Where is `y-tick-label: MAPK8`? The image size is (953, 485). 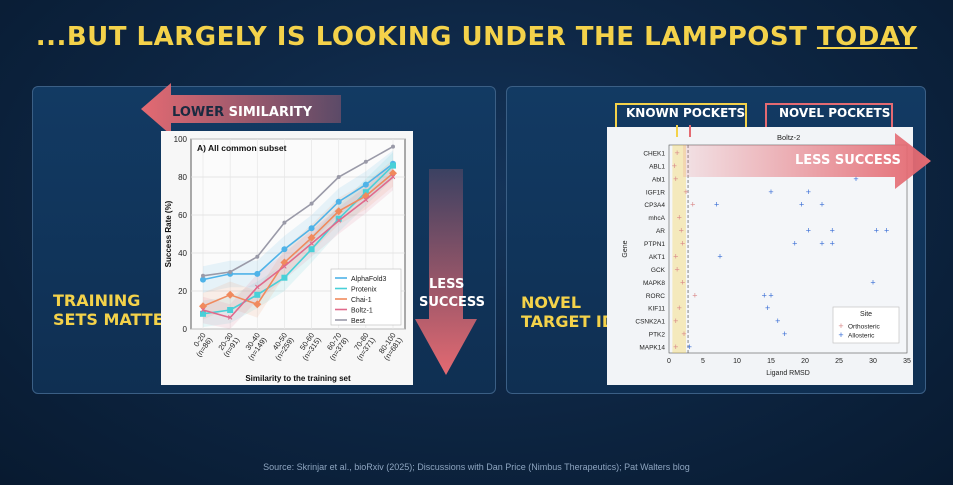 y-tick-label: MAPK8 is located at coordinates (654, 283).